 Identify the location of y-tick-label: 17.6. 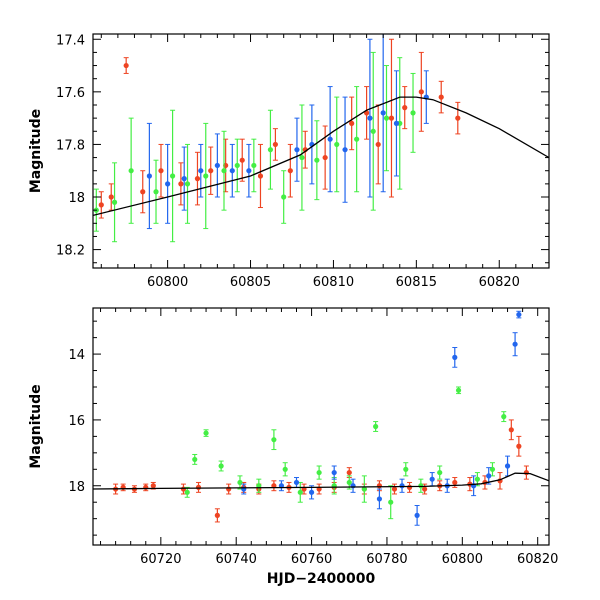
(70, 93).